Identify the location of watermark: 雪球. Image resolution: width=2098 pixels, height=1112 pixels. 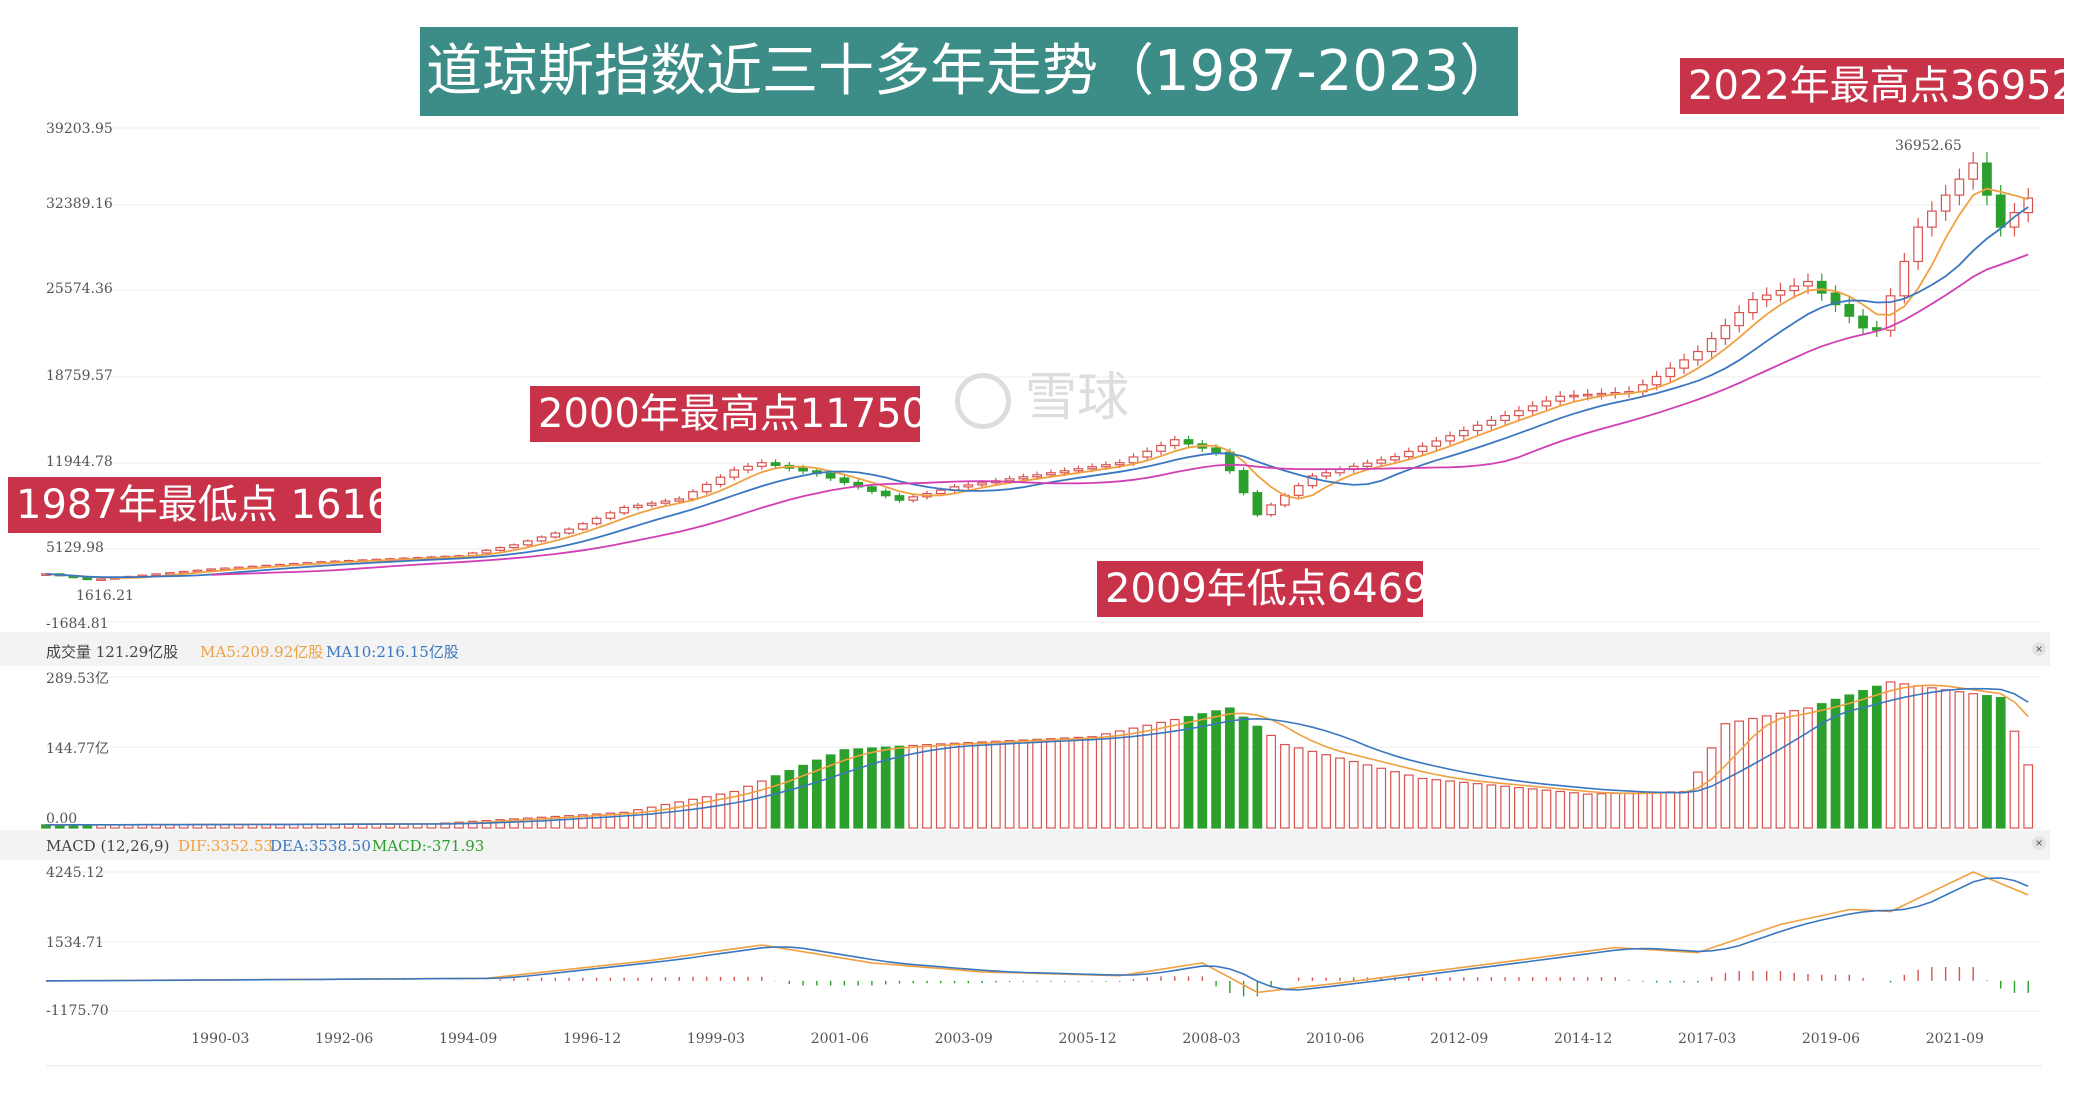
(1042, 392).